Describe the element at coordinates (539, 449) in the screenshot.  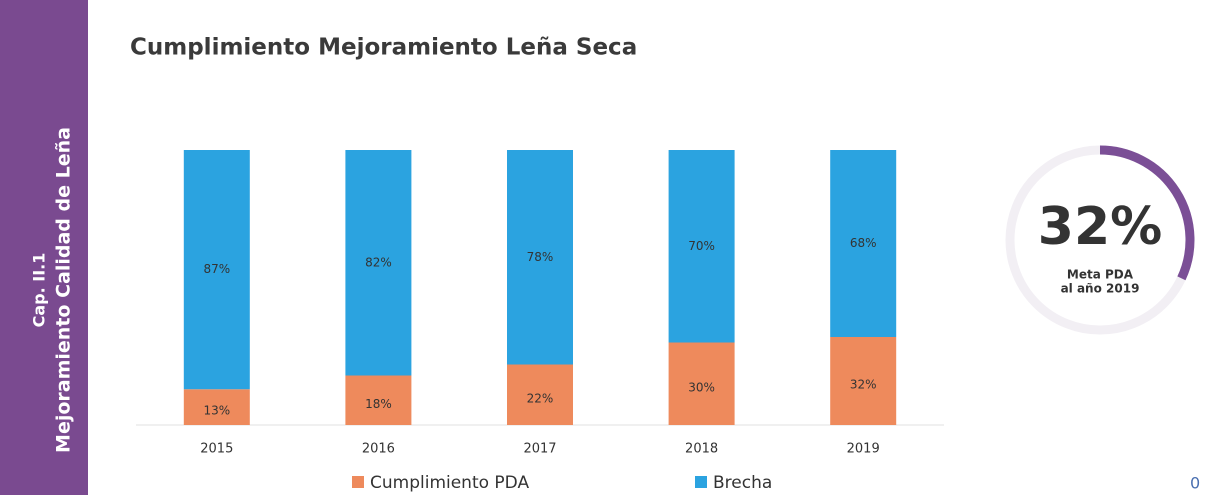
I see `x-tick-label: 2017` at that location.